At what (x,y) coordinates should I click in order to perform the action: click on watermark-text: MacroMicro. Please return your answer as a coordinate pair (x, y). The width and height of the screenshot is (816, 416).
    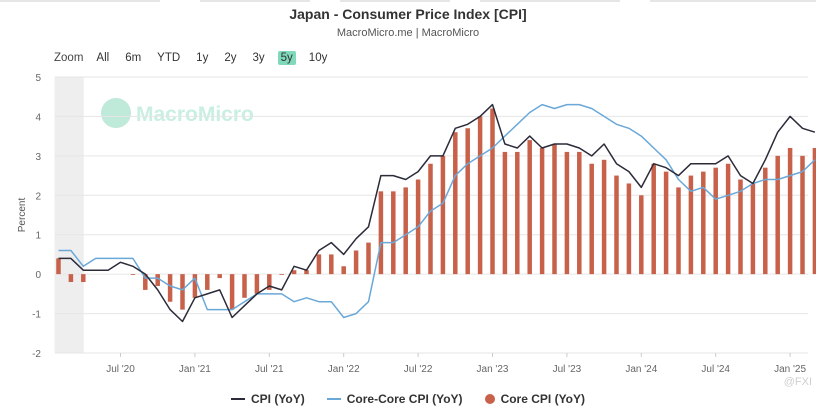
    Looking at the image, I should click on (195, 114).